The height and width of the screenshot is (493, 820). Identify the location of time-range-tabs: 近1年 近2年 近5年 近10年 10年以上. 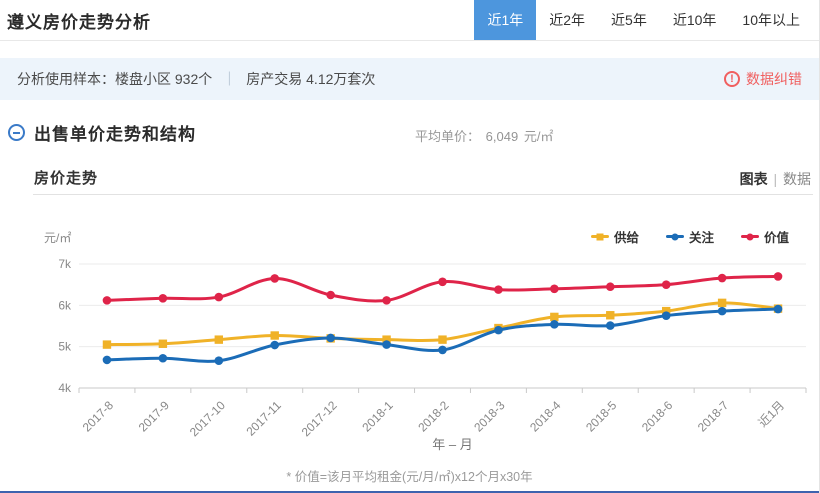
(643, 20).